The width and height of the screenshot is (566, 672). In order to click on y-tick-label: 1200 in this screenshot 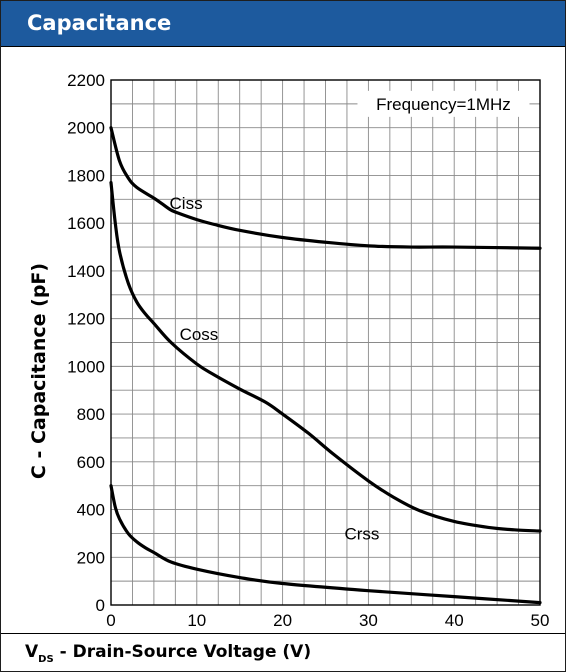, I will do `click(86, 319)`.